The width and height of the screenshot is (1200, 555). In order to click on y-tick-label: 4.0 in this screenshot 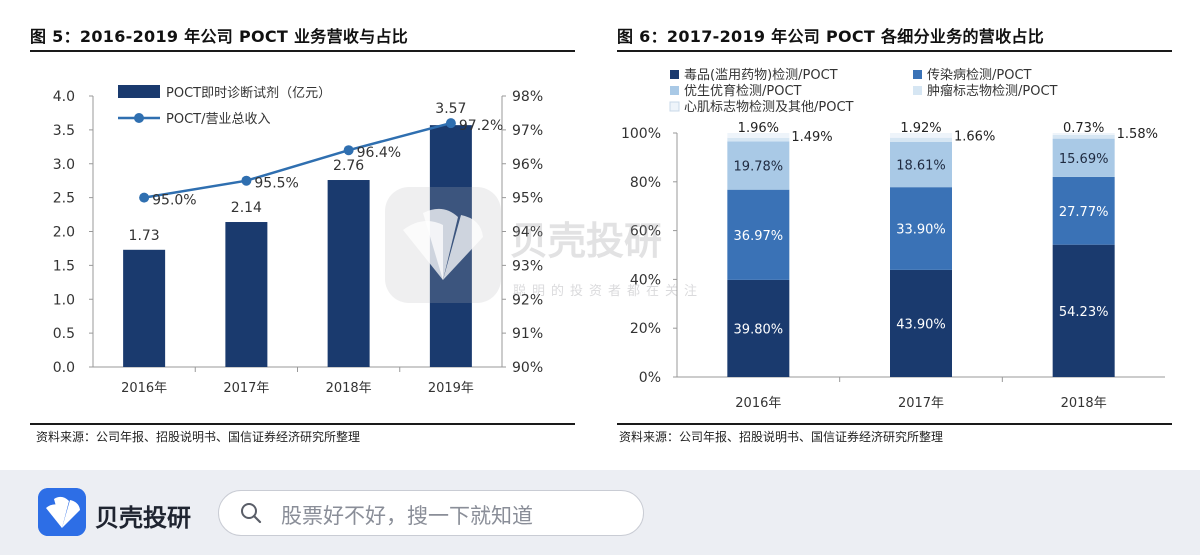, I will do `click(64, 97)`.